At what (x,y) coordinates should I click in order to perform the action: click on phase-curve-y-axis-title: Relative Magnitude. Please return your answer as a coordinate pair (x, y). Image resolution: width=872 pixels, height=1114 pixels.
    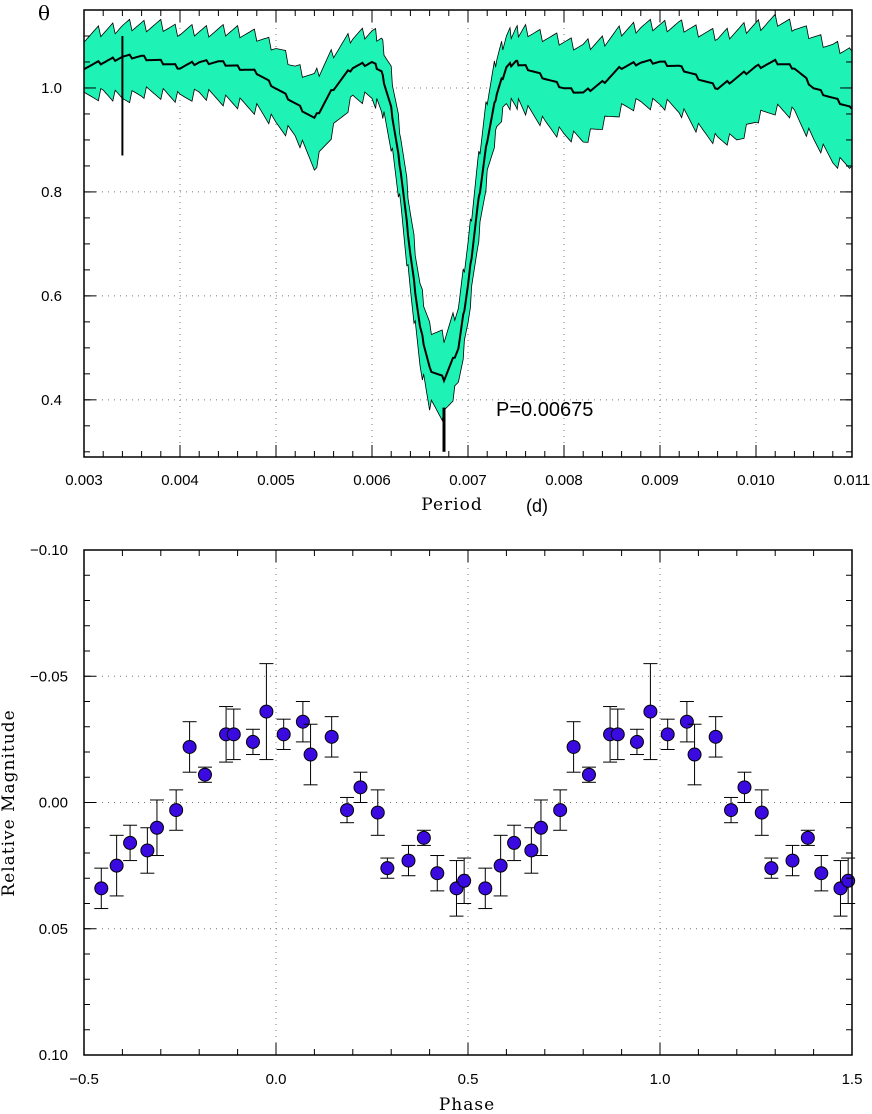
    Looking at the image, I should click on (9, 802).